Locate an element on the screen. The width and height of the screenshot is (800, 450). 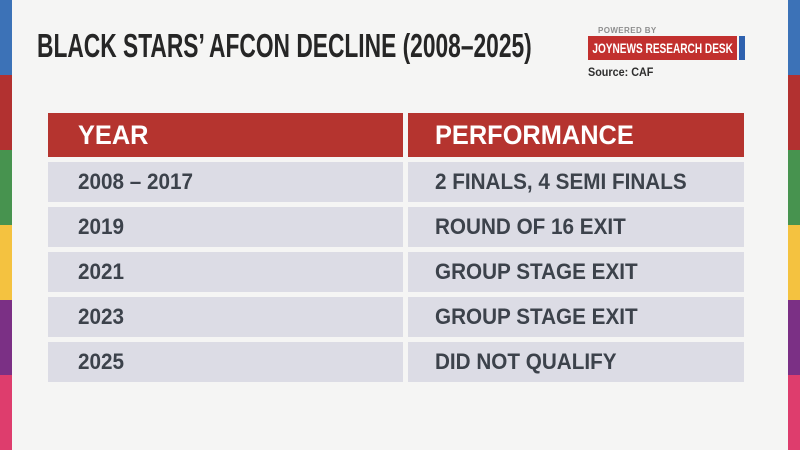
performance-value: DID NOT QUALIFY is located at coordinates (526, 361).